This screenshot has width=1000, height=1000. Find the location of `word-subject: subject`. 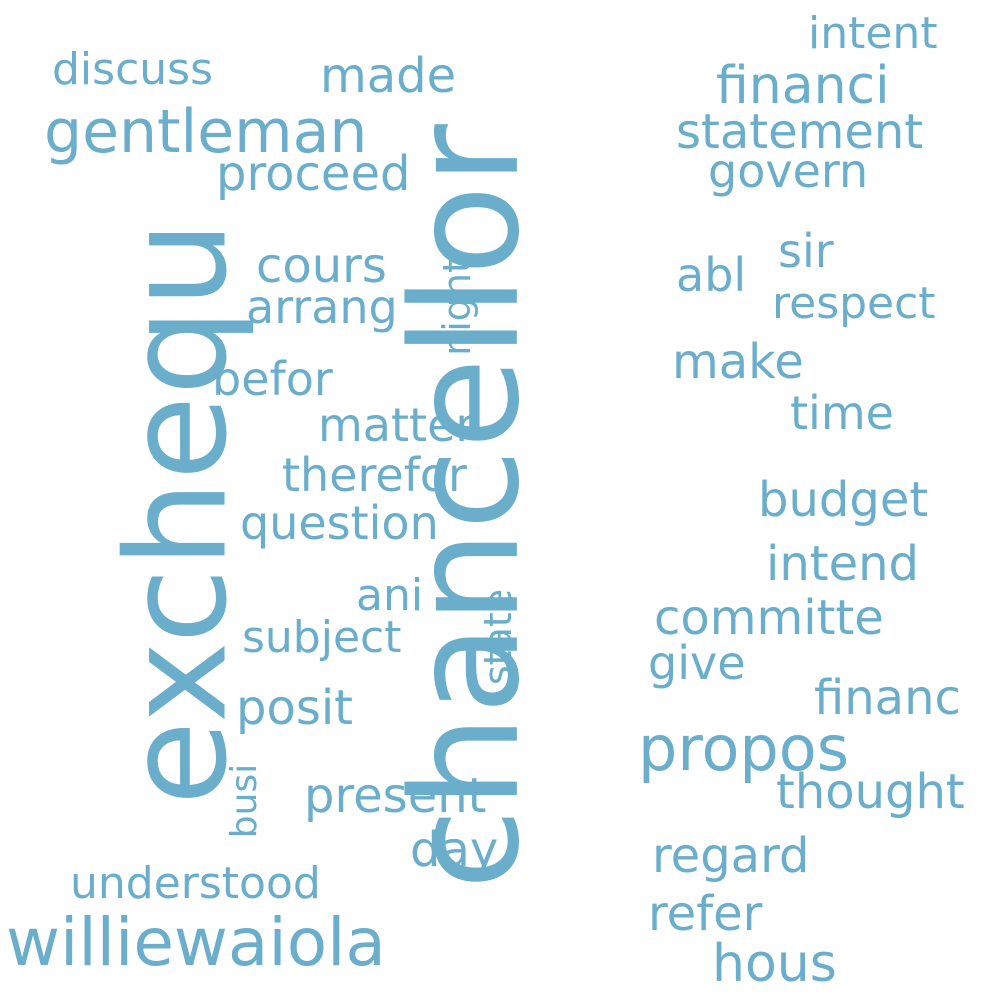

word-subject: subject is located at coordinates (322, 637).